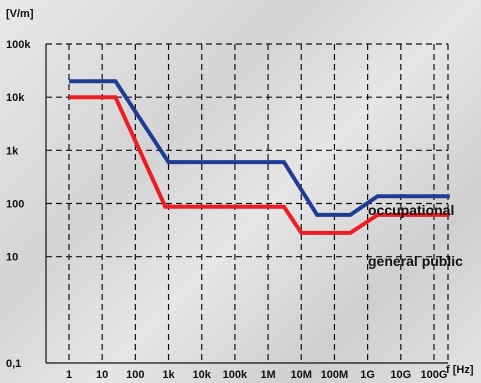  What do you see at coordinates (12, 258) in the screenshot?
I see `y-tick-label: 10` at bounding box center [12, 258].